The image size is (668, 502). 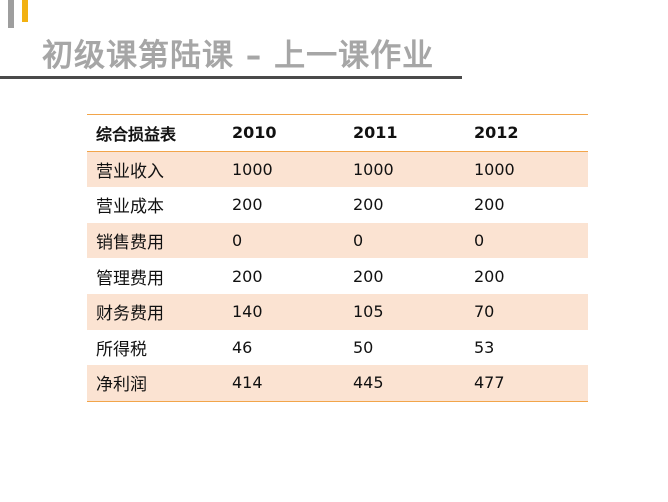 I want to click on table-row: 财务费用 140 105 70, so click(x=337, y=311).